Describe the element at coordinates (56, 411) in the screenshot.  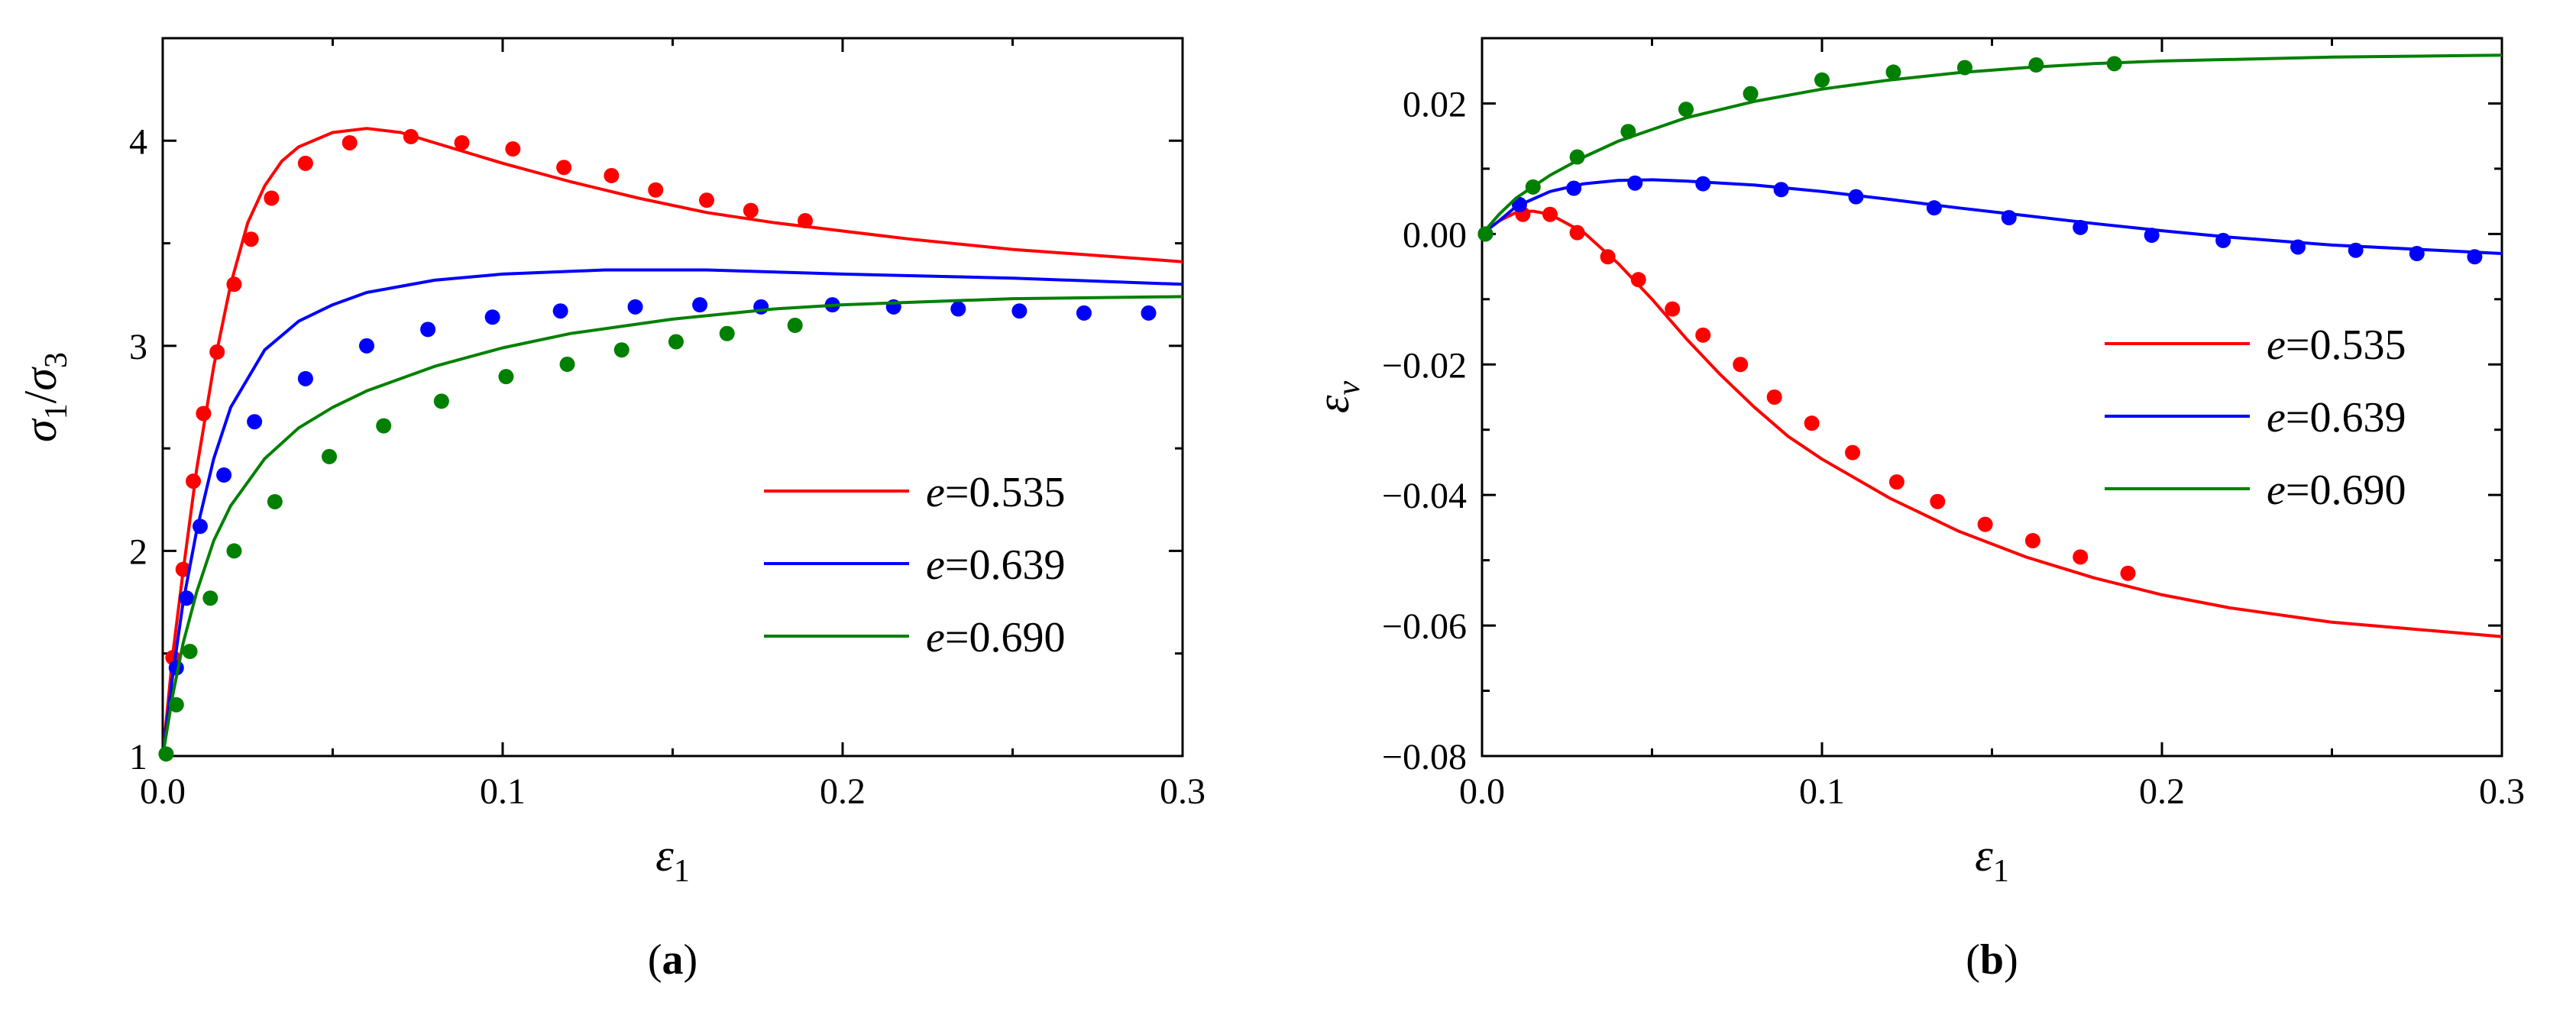
I see `y-axis-title-subscript: 1` at that location.